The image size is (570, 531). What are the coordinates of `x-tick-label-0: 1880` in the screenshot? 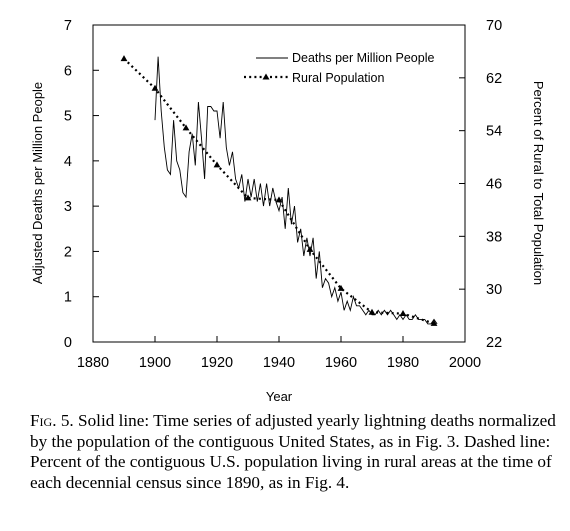 It's located at (93, 363).